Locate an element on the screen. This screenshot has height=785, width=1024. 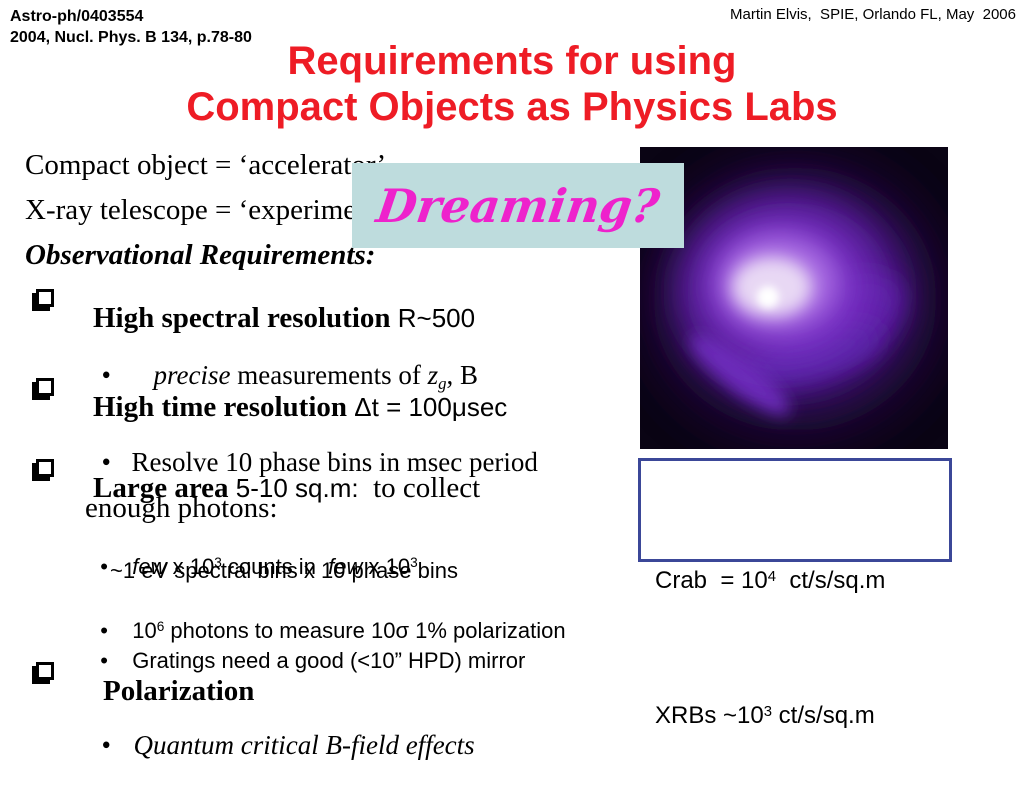
intro-line-compact-object: Compact object = ‘accelerator’ is located at coordinates (206, 165).